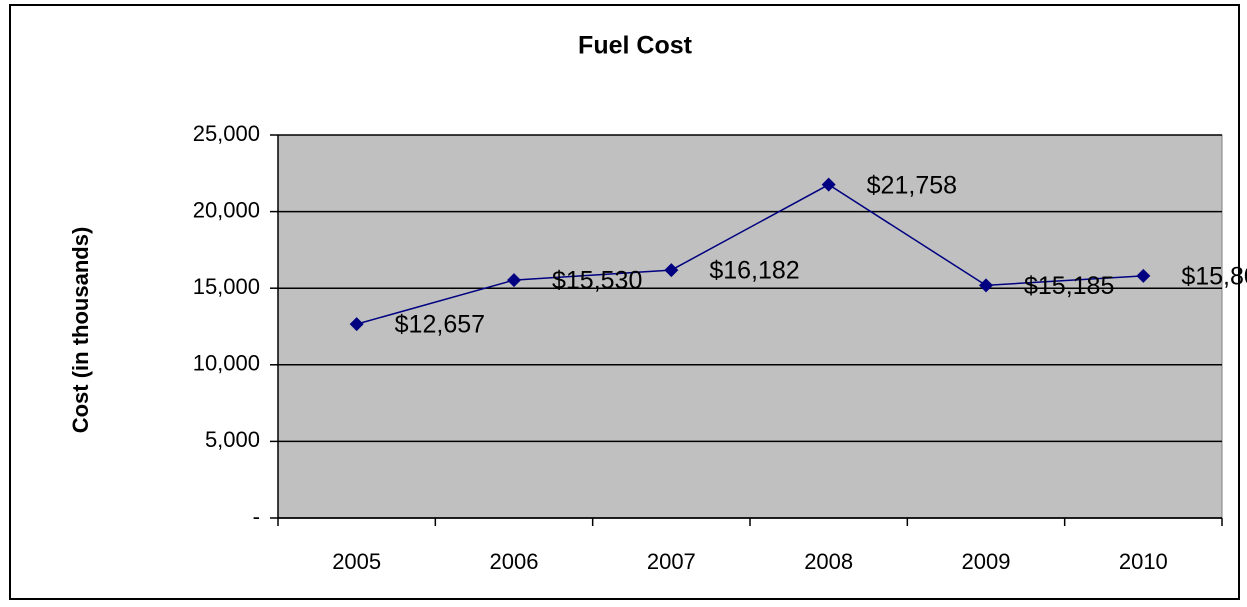  Describe the element at coordinates (986, 561) in the screenshot. I see `x-tick-label: 2009` at that location.